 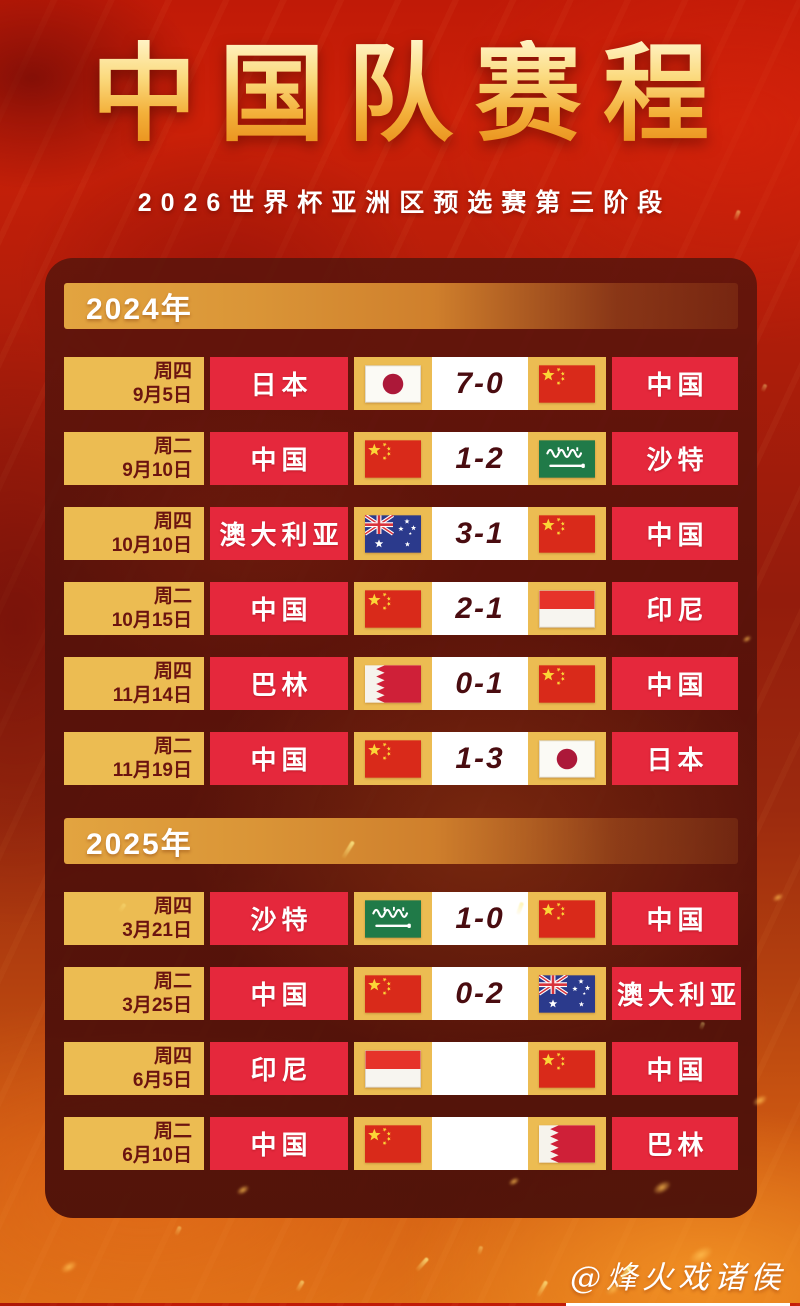 I want to click on match-row: 周四 3月21日 沙特 1-0 中国, so click(x=401, y=918).